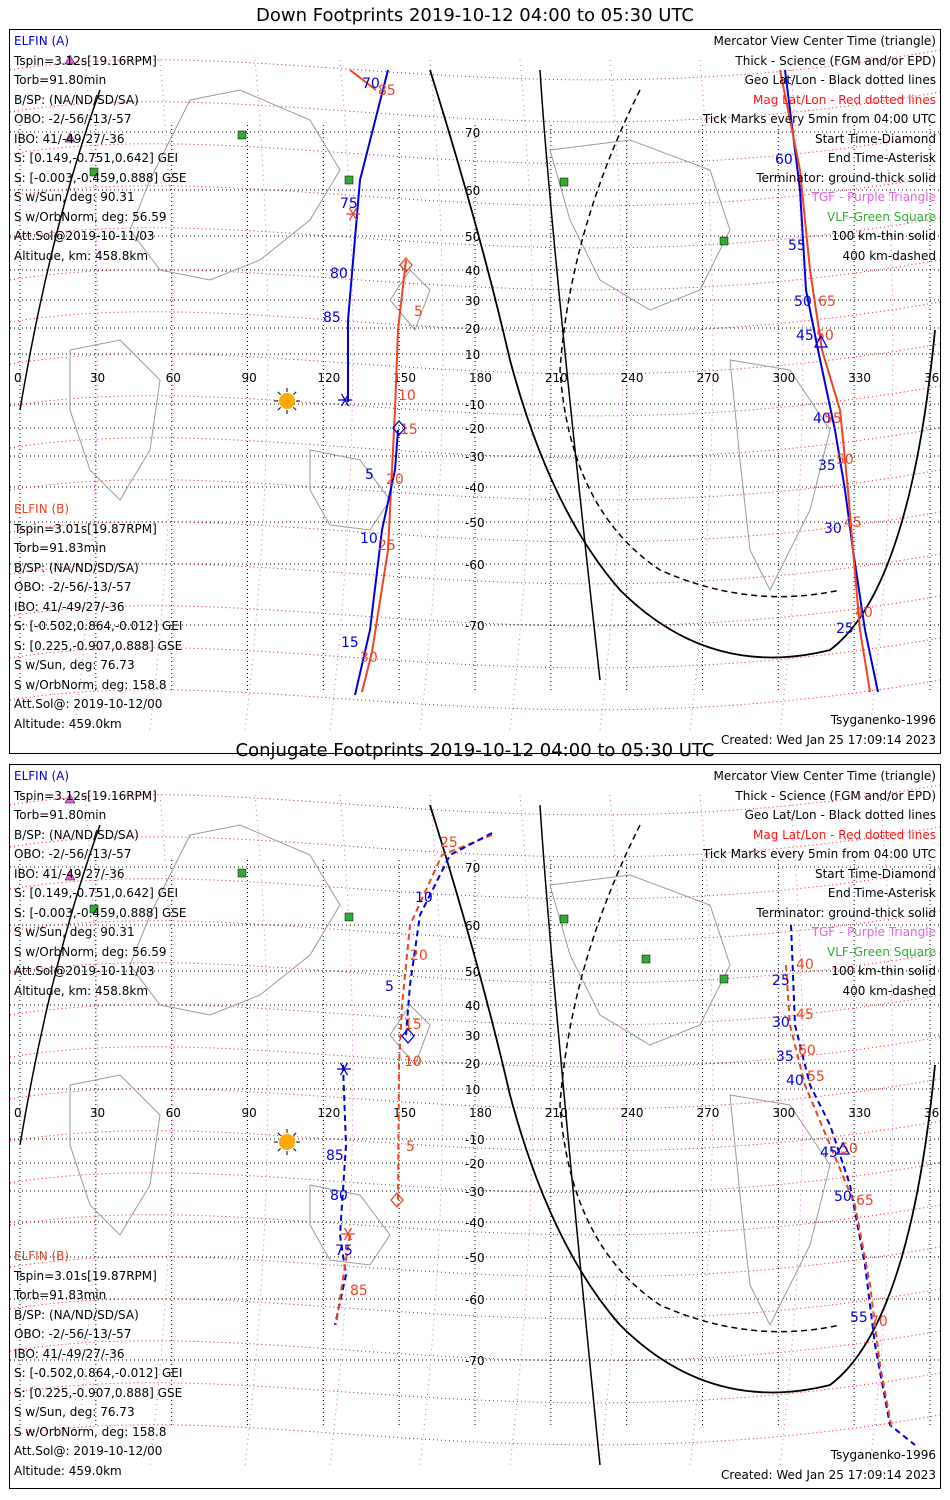 This screenshot has height=1500, width=950. What do you see at coordinates (475, 488) in the screenshot?
I see `lat-label: -40` at bounding box center [475, 488].